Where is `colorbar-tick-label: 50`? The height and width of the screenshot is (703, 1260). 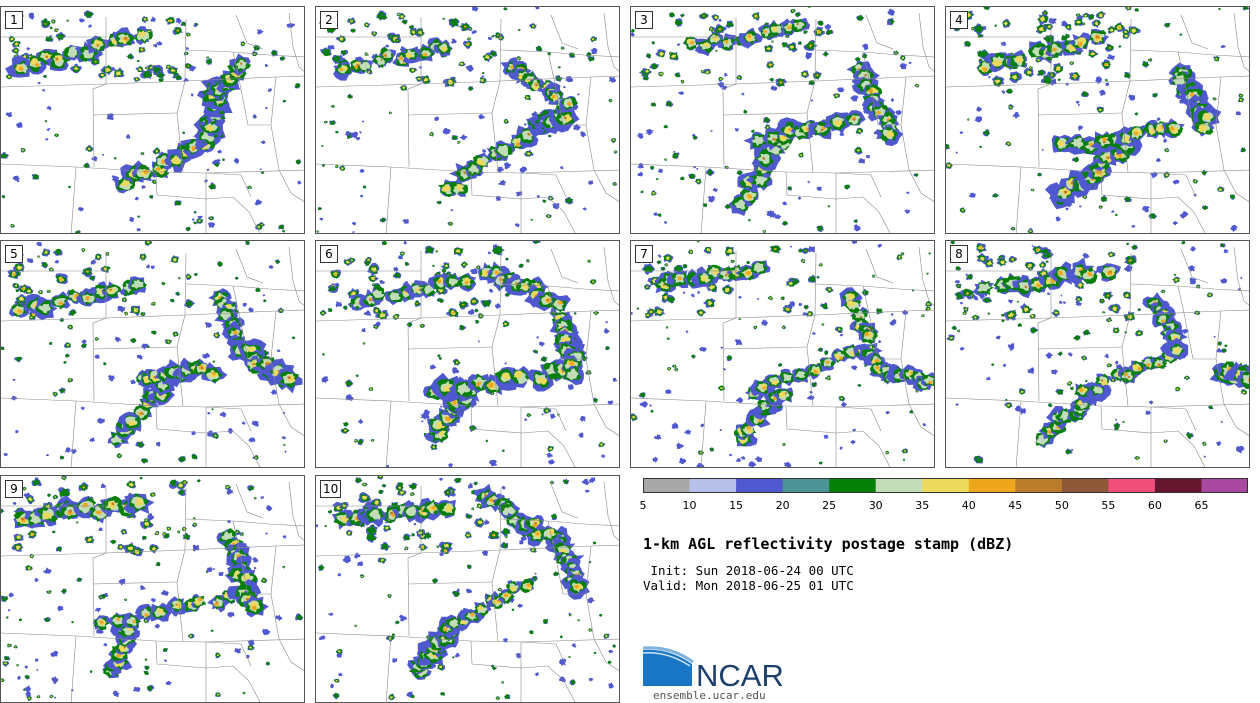
colorbar-tick-label: 50 is located at coordinates (1061, 505).